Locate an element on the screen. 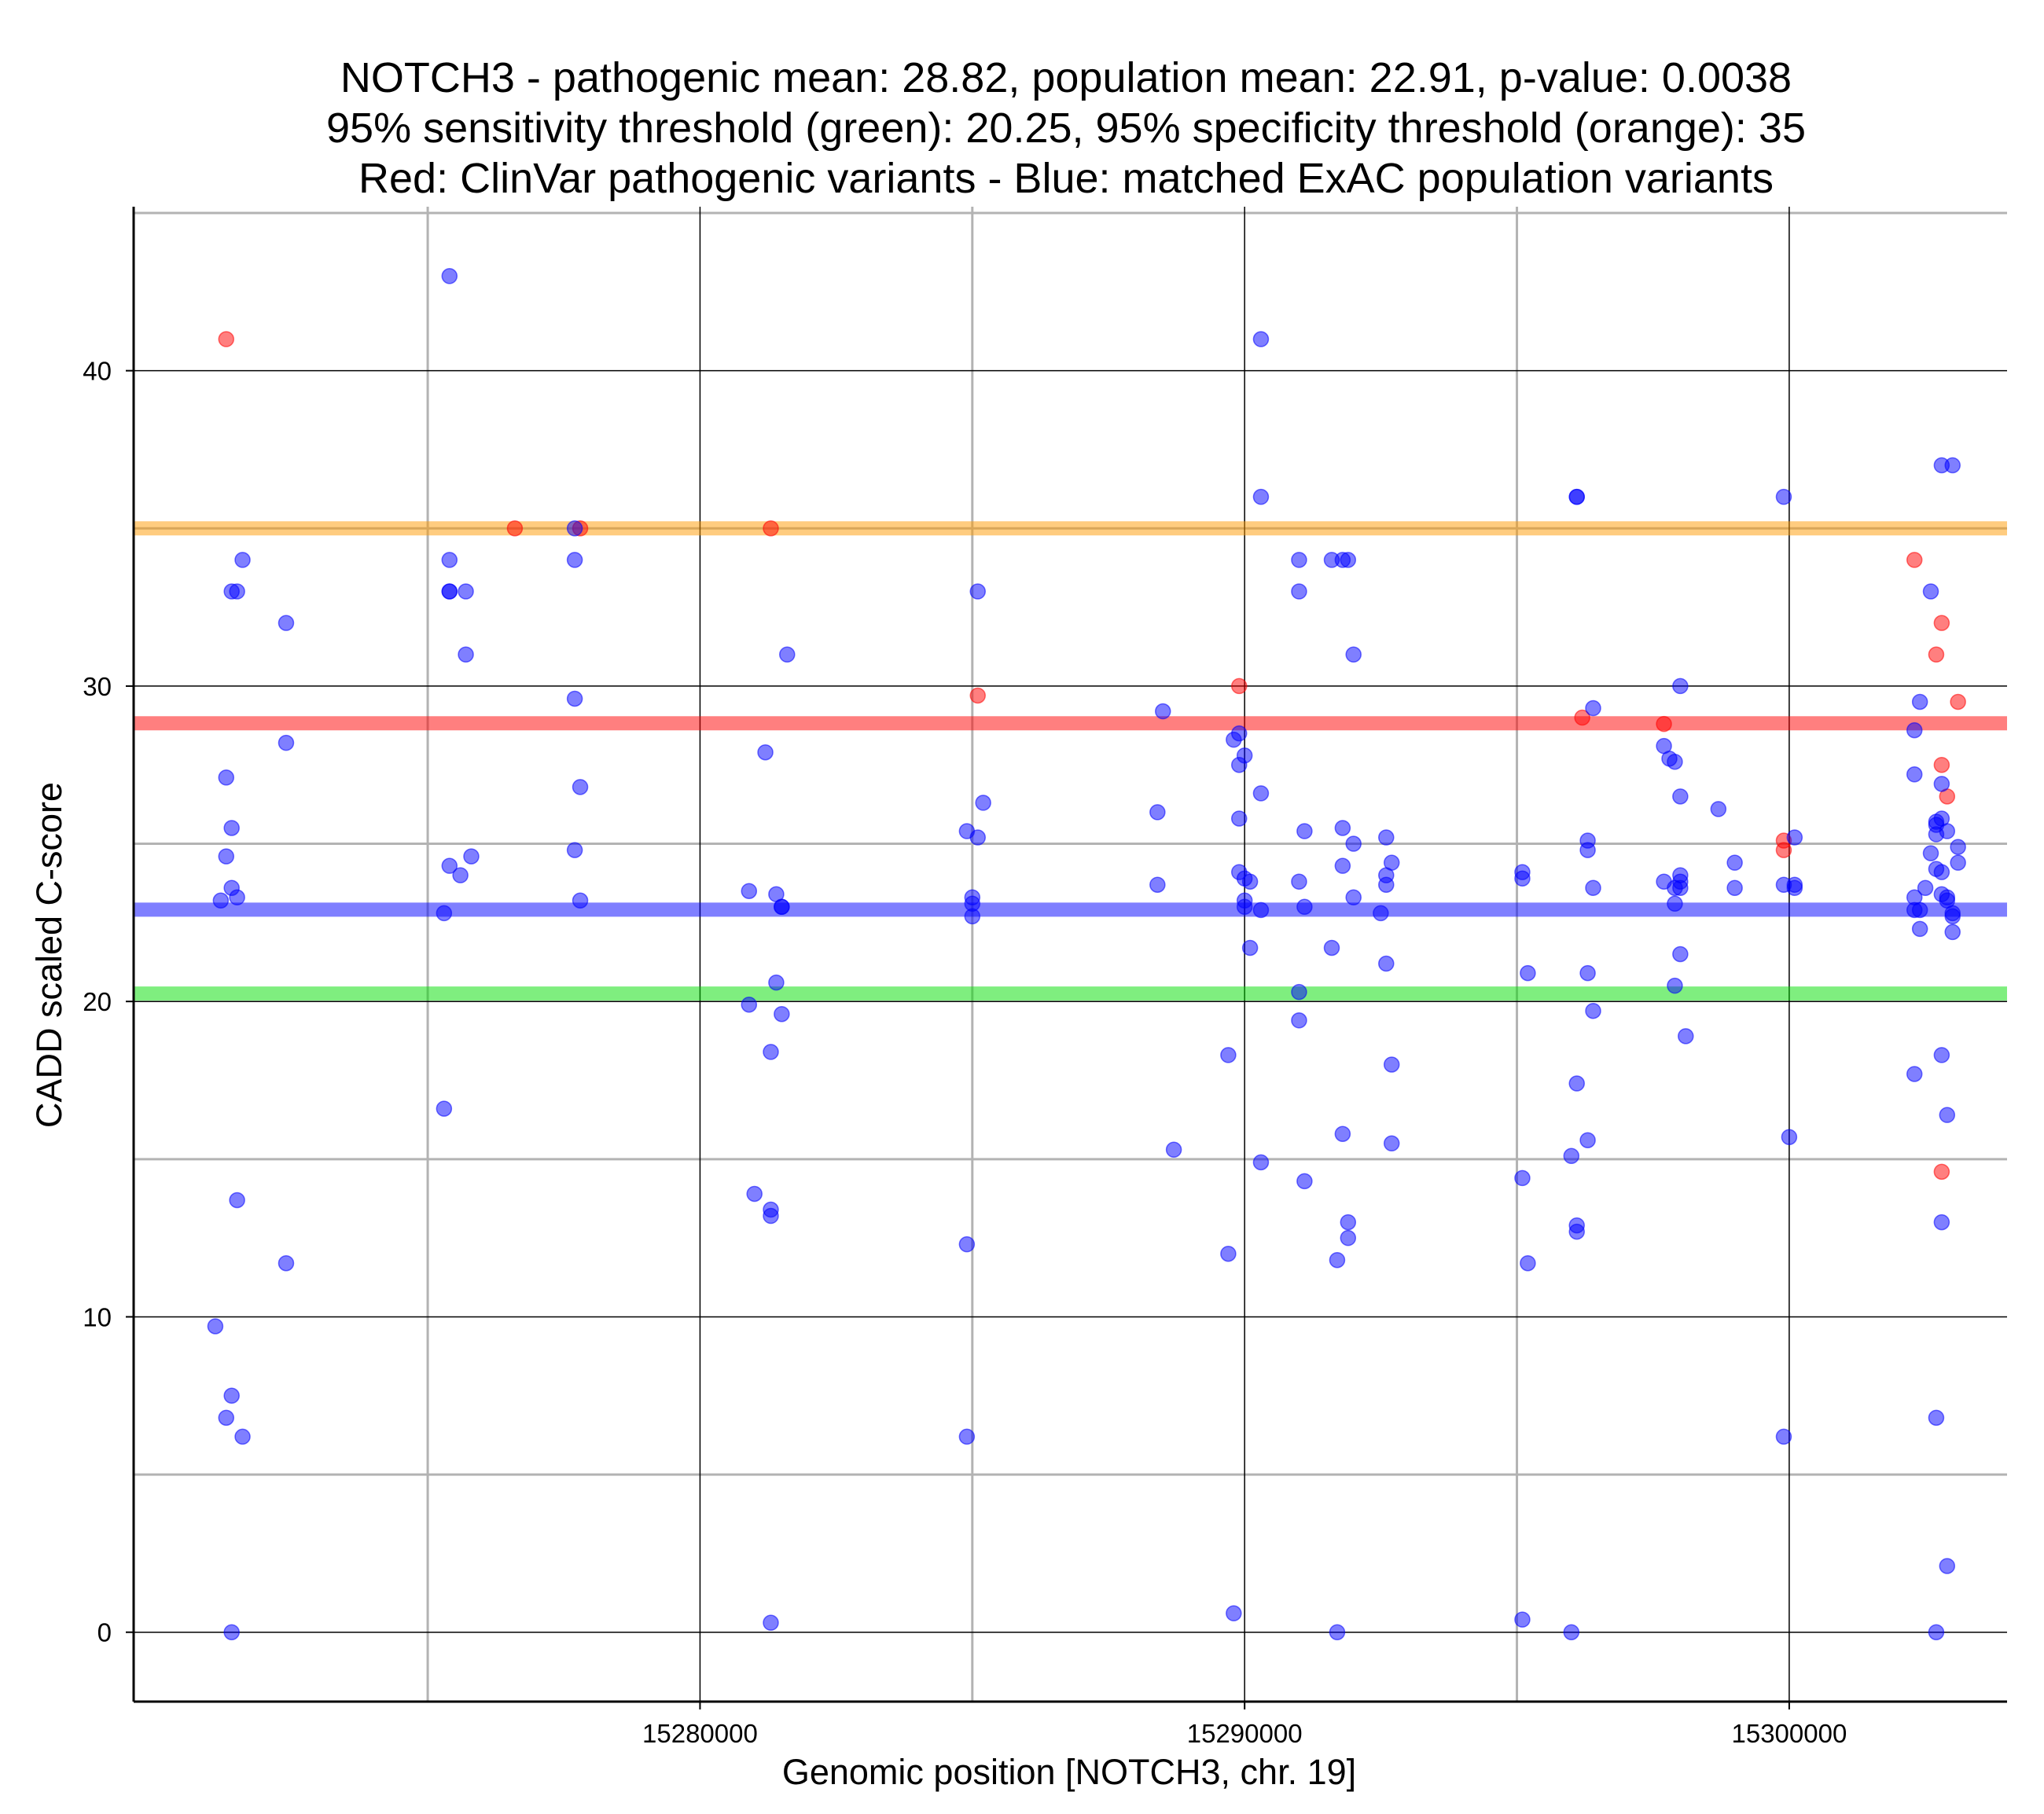 The height and width of the screenshot is (1814, 2044). x-tick-label: 15300000 is located at coordinates (1789, 1733).